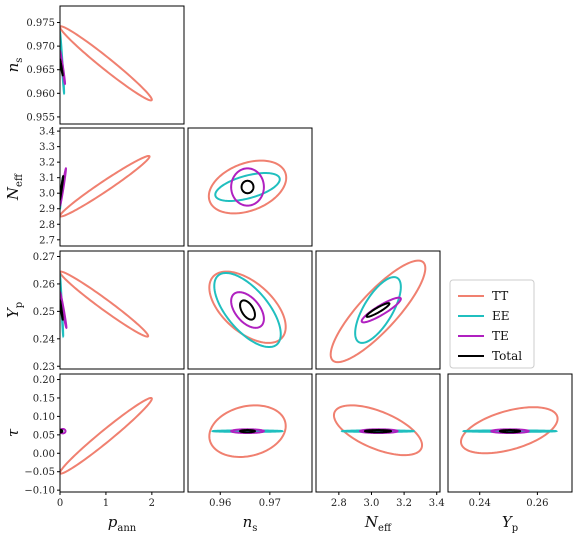 This screenshot has width=582, height=534. Describe the element at coordinates (106, 503) in the screenshot. I see `x-tick-label: 1` at that location.